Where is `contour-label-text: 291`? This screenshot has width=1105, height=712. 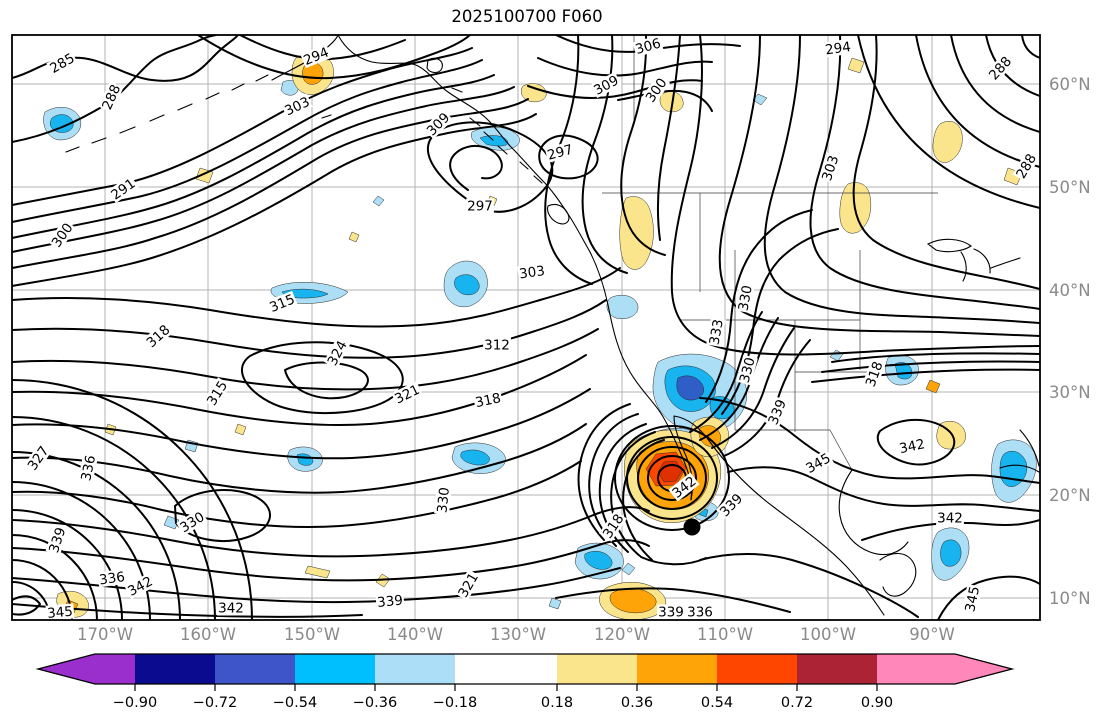
contour-label-text: 291 is located at coordinates (123, 190).